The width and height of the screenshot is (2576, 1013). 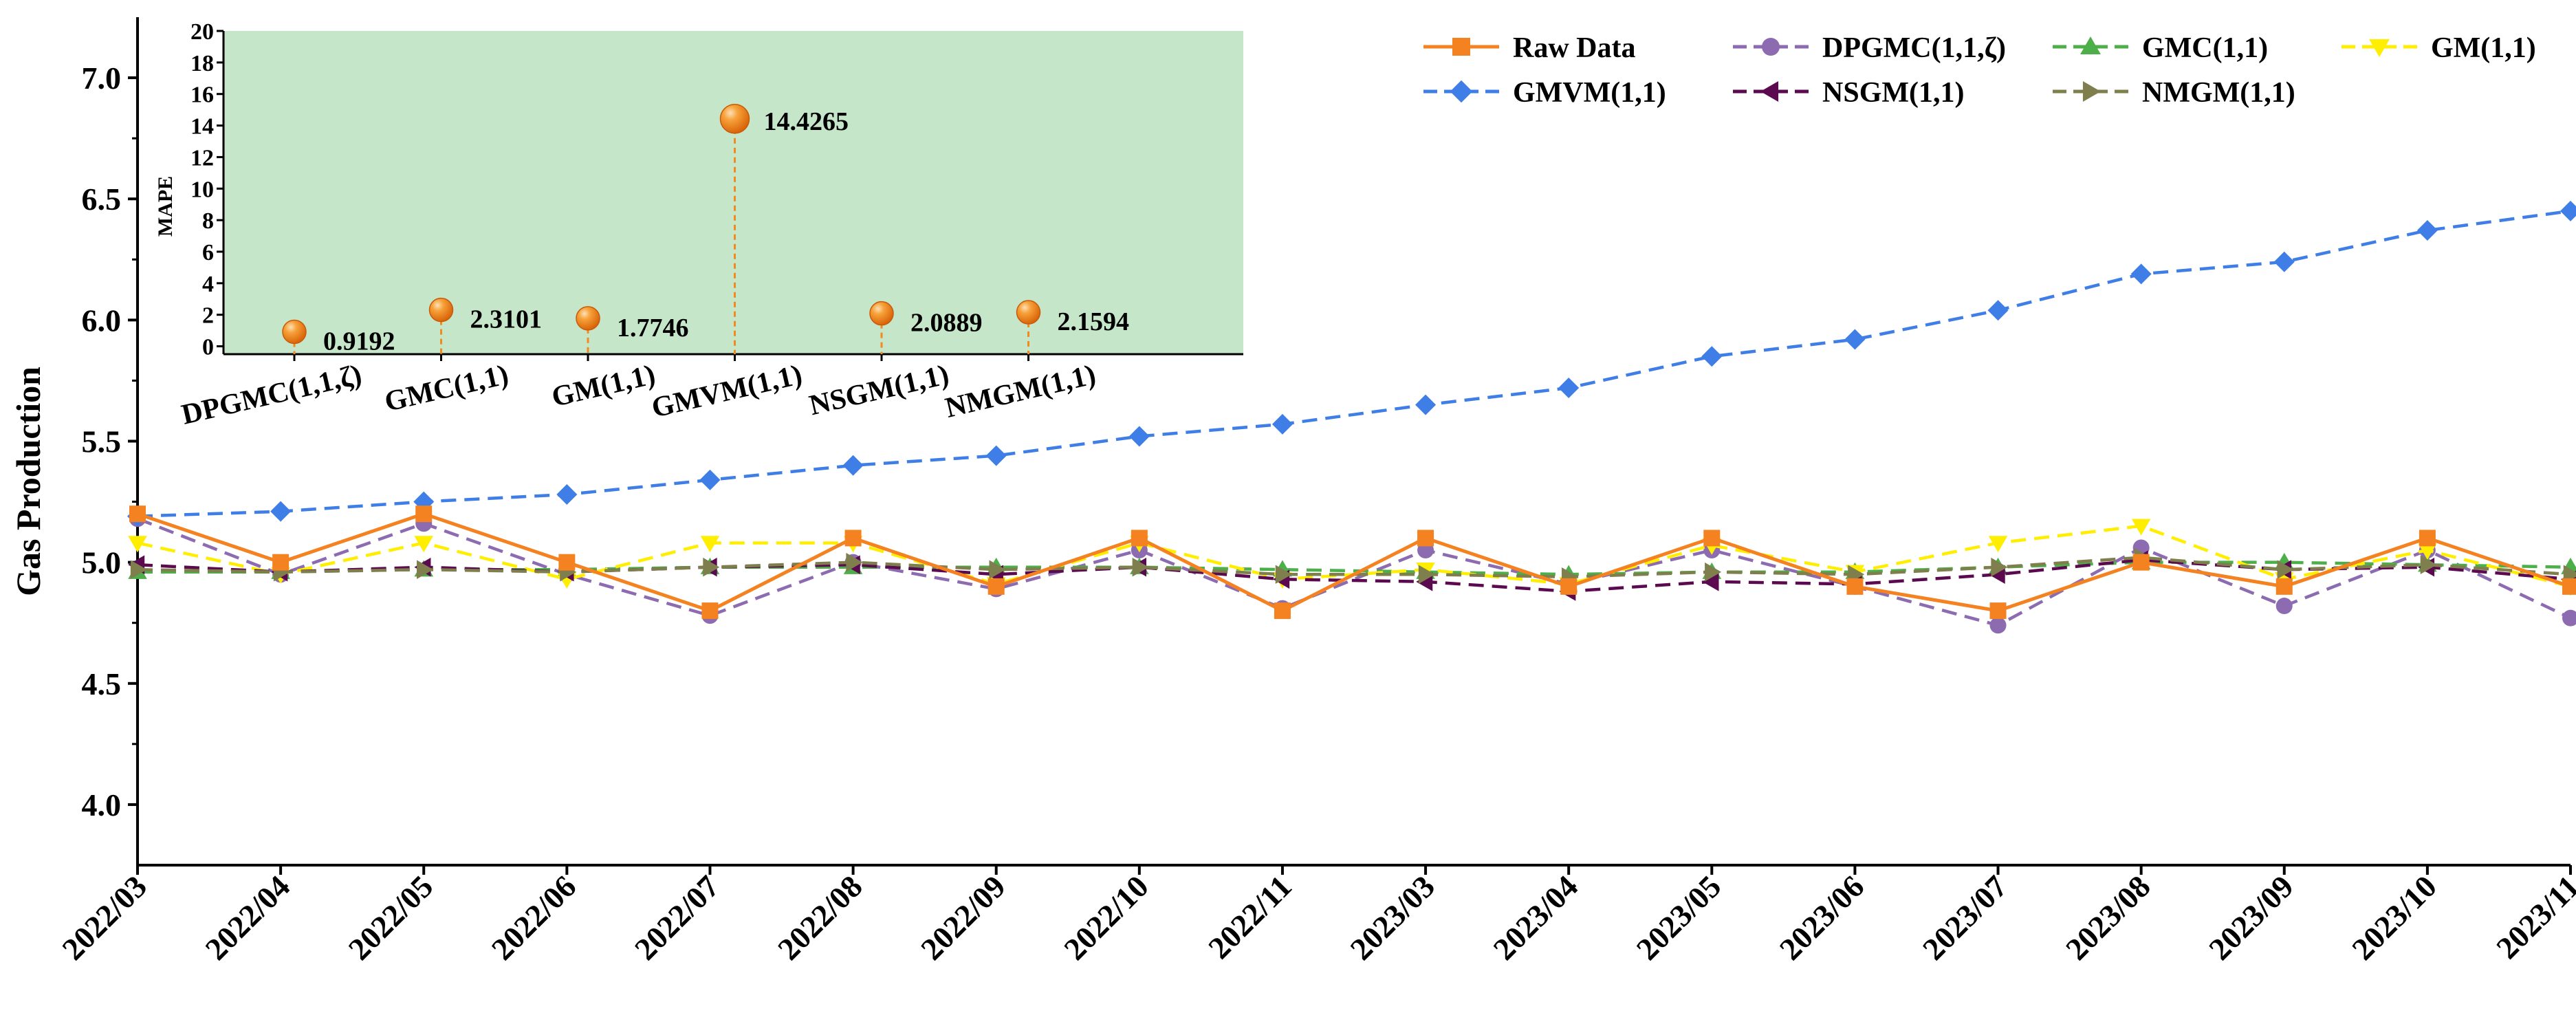 I want to click on inset-x-tick-label: NMGM(1,1), so click(x=1020, y=391).